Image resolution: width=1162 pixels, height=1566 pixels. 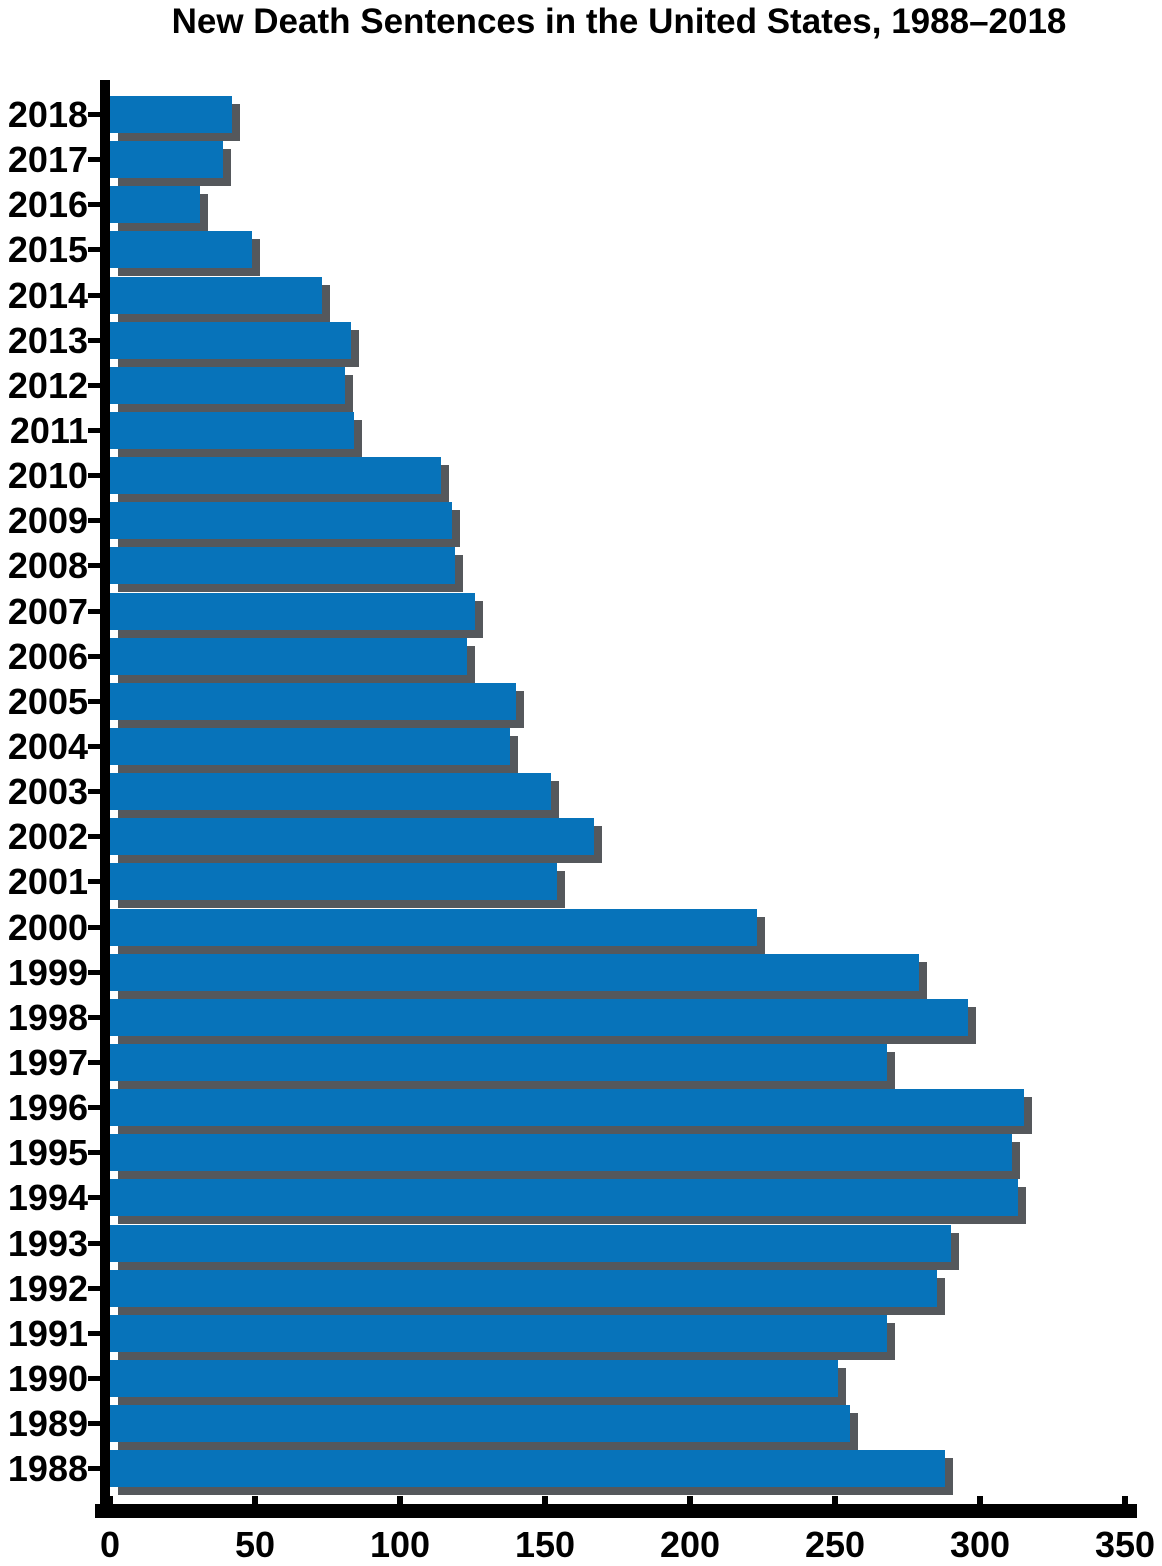 What do you see at coordinates (47, 1468) in the screenshot?
I see `y-tick-label: 1988` at bounding box center [47, 1468].